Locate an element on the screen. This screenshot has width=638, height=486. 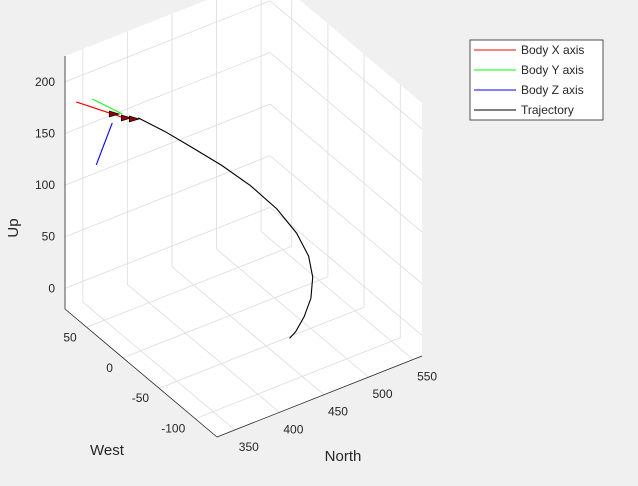
tick-label-up: 150 is located at coordinates (45, 133).